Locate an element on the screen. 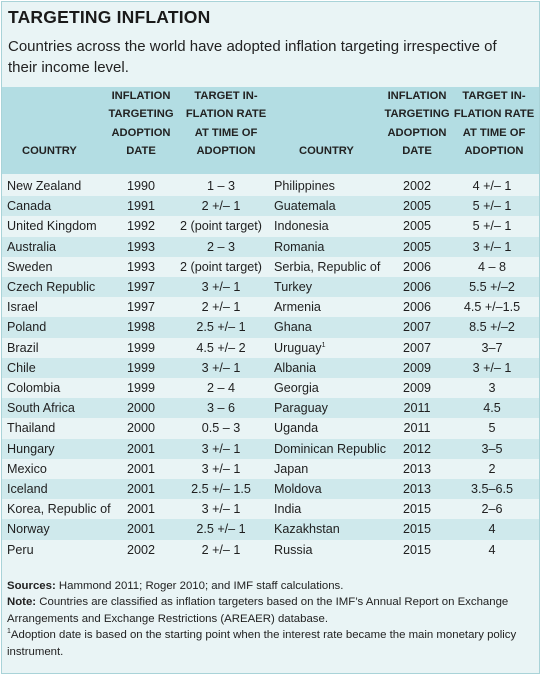  cell-adoption-date-right: 2015 is located at coordinates (417, 529).